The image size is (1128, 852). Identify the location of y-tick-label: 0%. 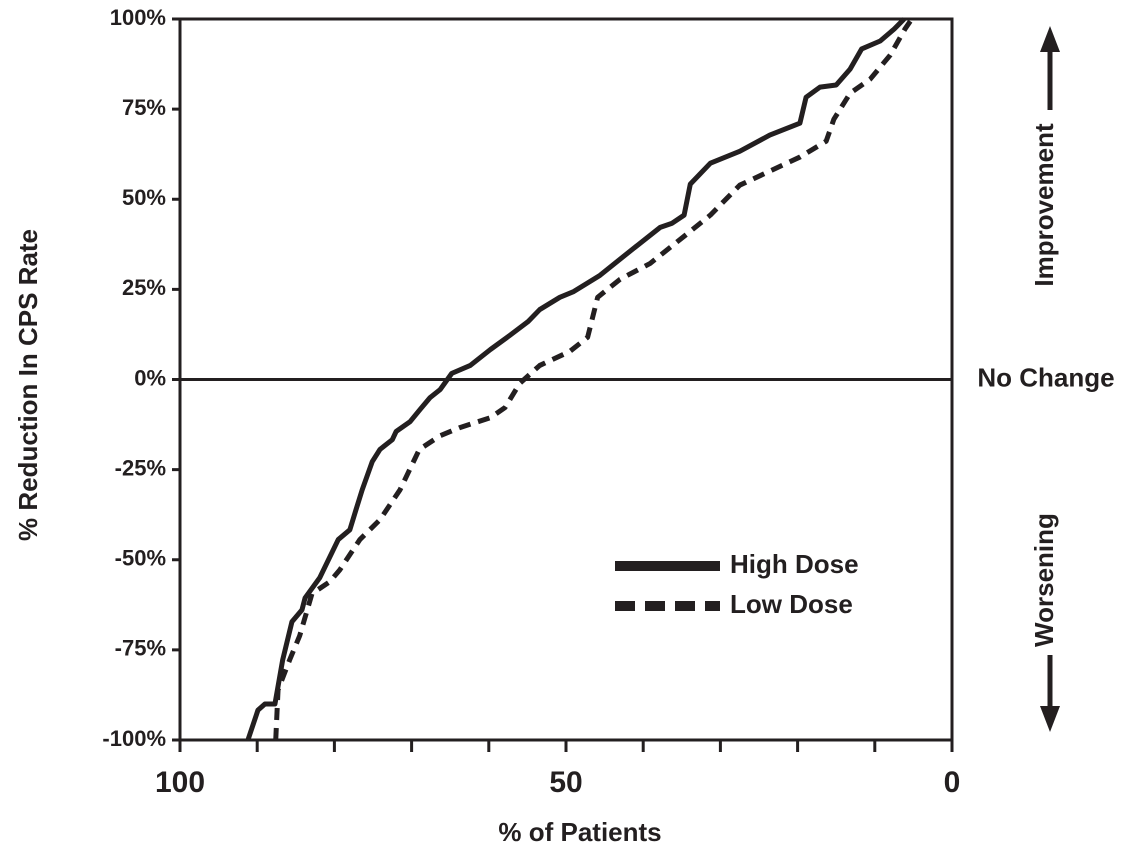
(150, 377).